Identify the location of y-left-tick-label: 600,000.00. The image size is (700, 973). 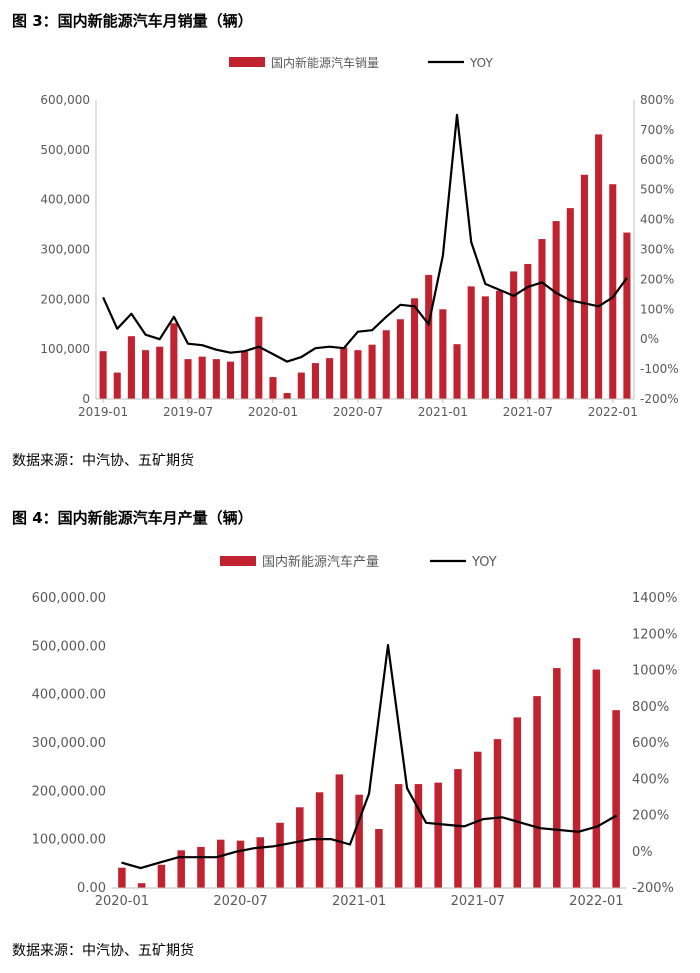
(69, 598).